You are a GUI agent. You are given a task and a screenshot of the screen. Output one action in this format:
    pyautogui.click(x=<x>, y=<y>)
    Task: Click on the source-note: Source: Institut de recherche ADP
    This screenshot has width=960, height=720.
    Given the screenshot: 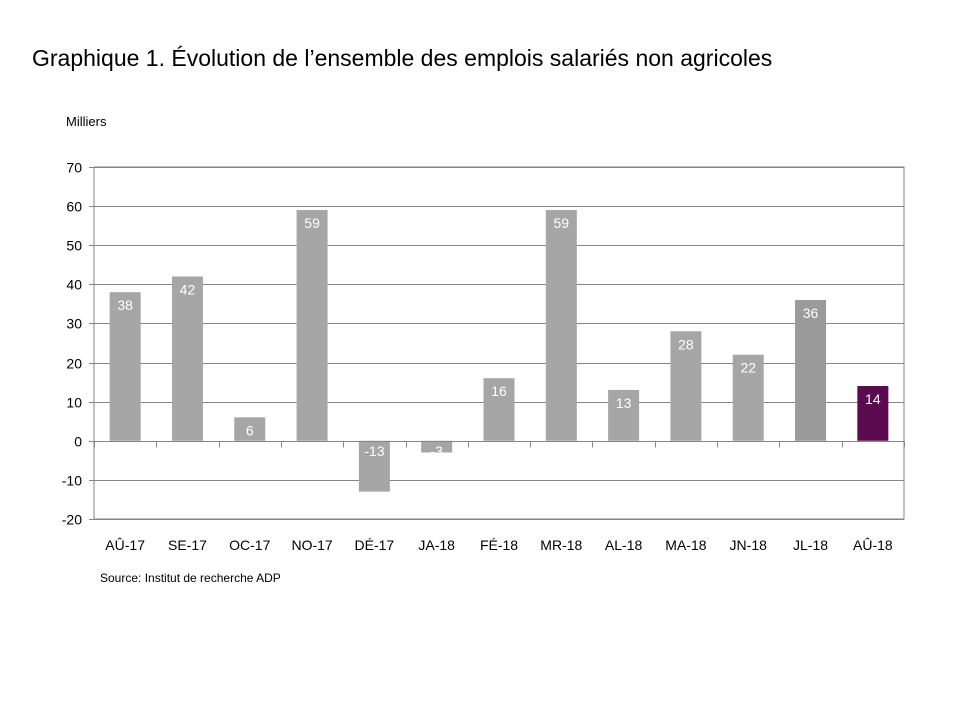 What is the action you would take?
    pyautogui.click(x=190, y=578)
    